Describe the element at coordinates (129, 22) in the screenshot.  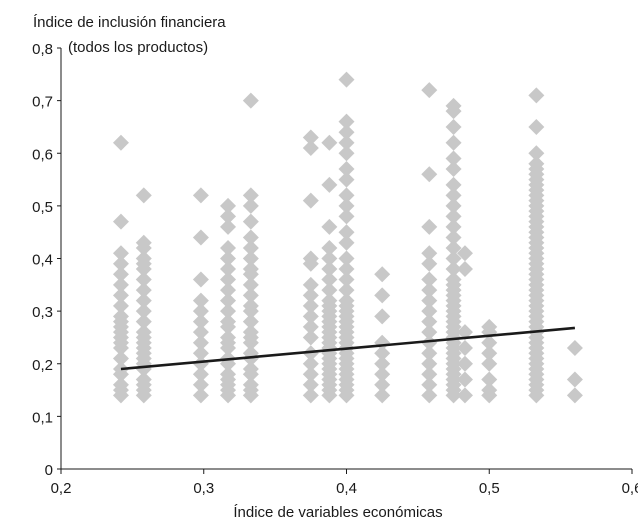
I see `y-axis-title-line-1: Índice de inclusión financiera` at that location.